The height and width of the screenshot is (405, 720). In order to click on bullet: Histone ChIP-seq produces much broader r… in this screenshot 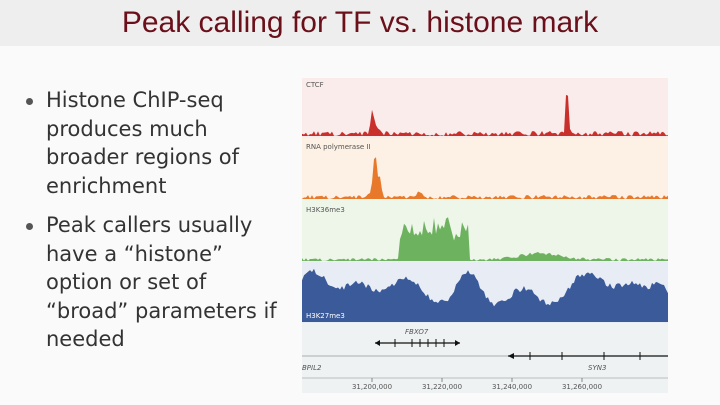, I will do `click(152, 143)`.